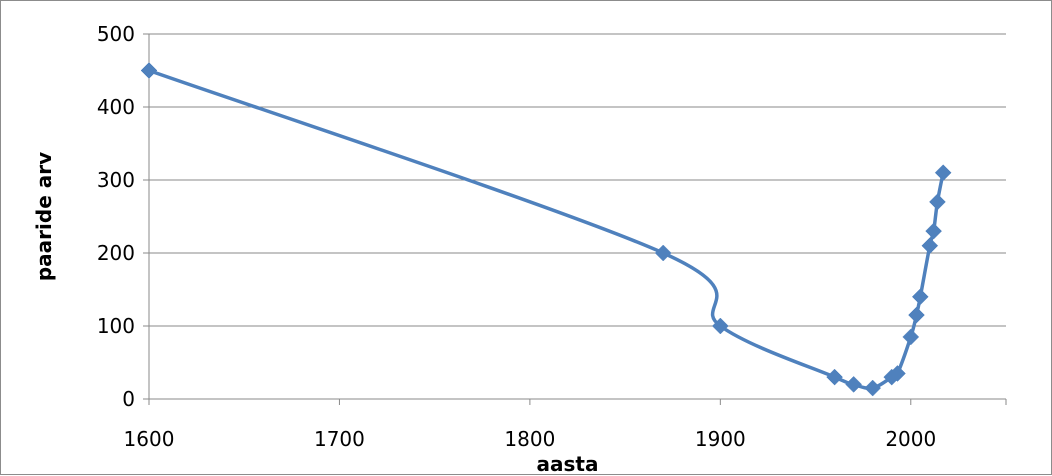 The width and height of the screenshot is (1052, 476). What do you see at coordinates (116, 326) in the screenshot?
I see `y-tick-label: 100` at bounding box center [116, 326].